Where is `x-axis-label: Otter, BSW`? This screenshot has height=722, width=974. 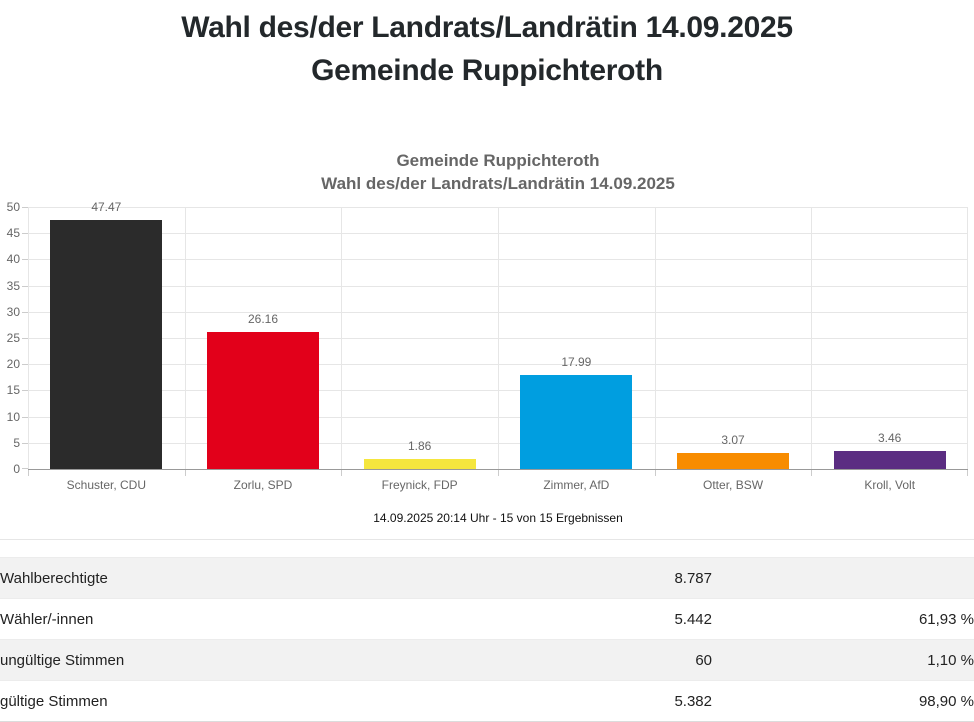
x-axis-label: Otter, BSW is located at coordinates (733, 485).